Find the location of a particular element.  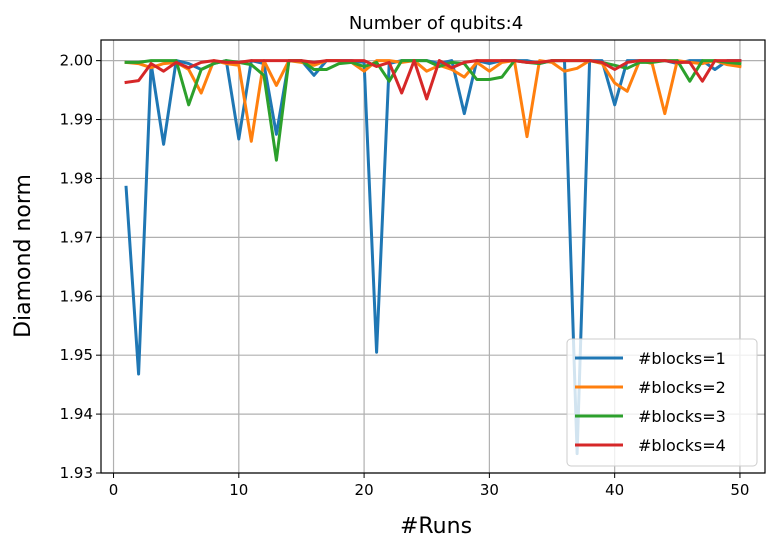

x-axis: 0 10 20 30 40 50 is located at coordinates (429, 486).